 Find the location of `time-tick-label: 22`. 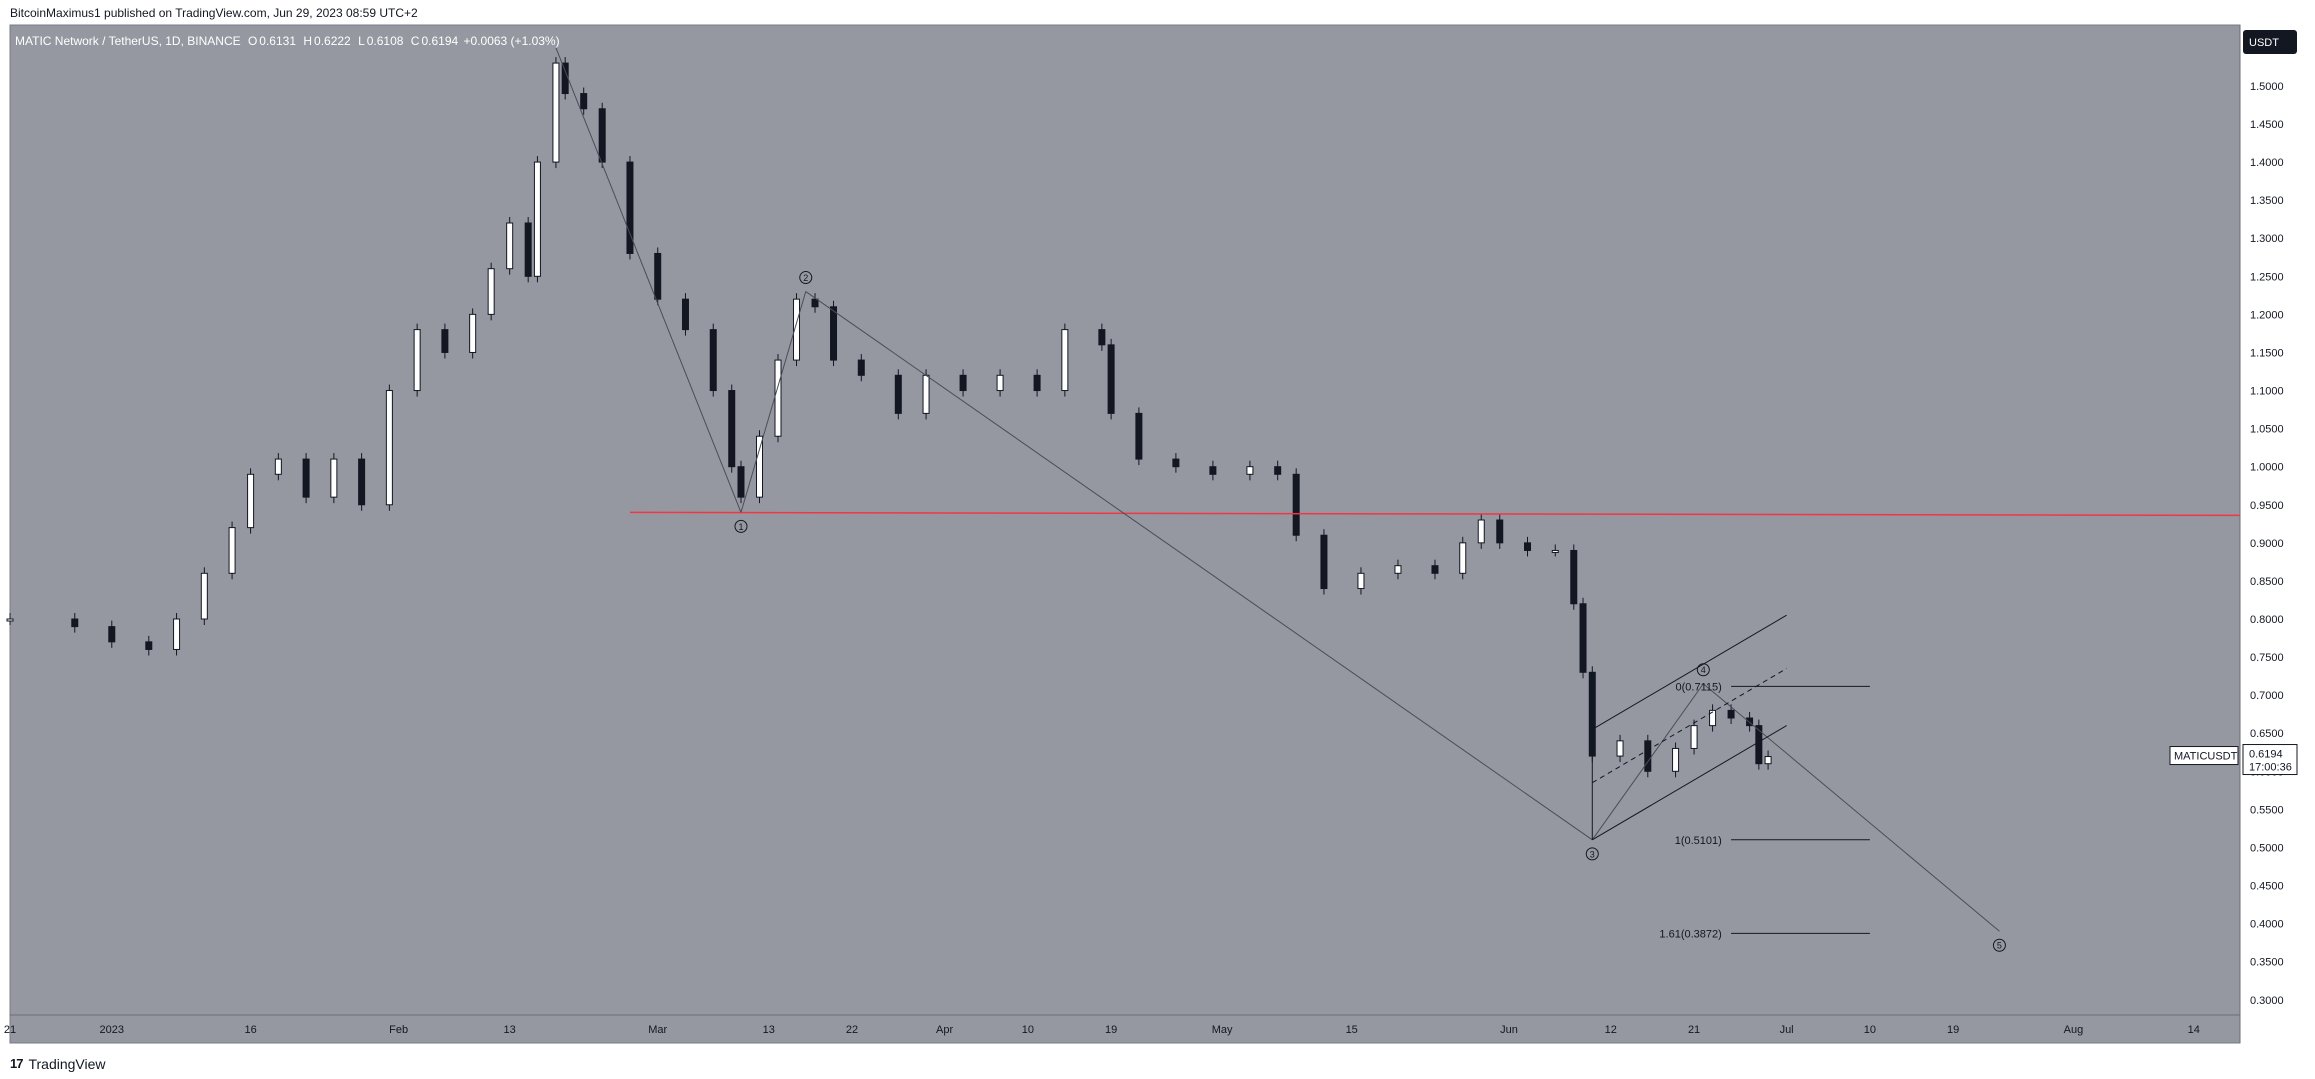

time-tick-label: 22 is located at coordinates (852, 1030).